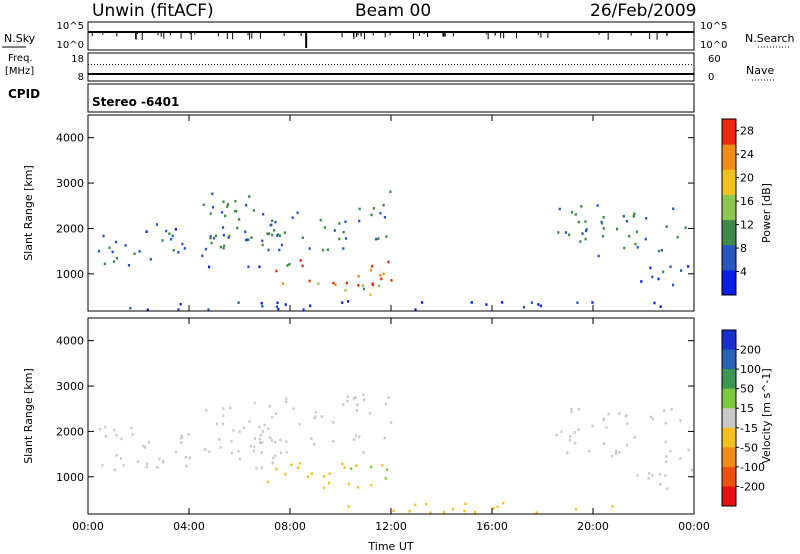  What do you see at coordinates (747, 131) in the screenshot?
I see `colorbar-tick-label: 28` at bounding box center [747, 131].